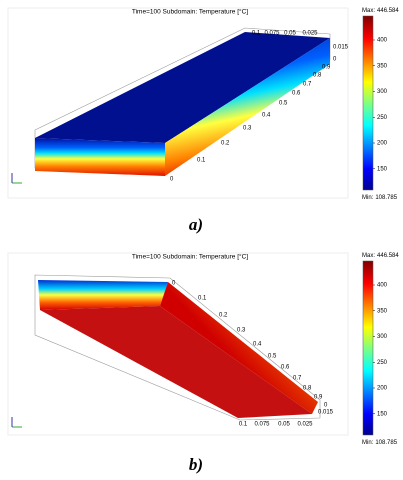 The height and width of the screenshot is (480, 403). I want to click on top-face, so click(103, 295).